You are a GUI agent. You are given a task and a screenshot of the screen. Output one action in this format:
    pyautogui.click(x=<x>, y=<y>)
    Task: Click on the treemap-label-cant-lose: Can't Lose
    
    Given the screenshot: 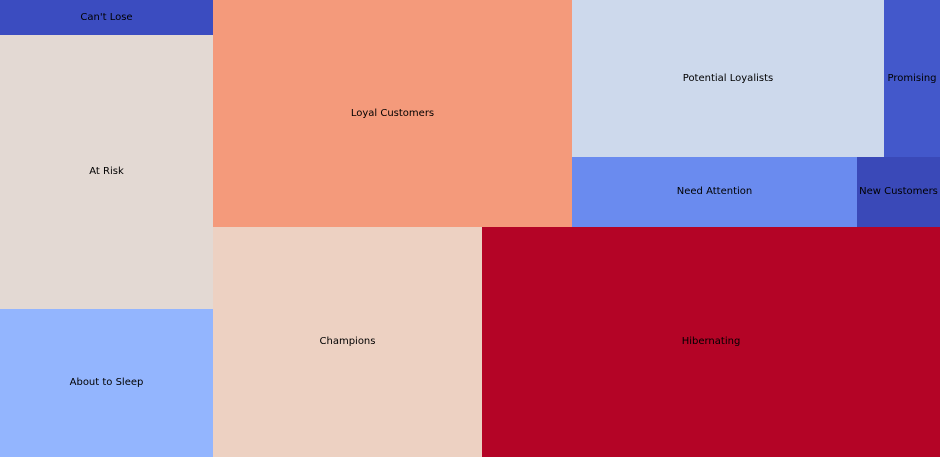 What is the action you would take?
    pyautogui.click(x=106, y=17)
    